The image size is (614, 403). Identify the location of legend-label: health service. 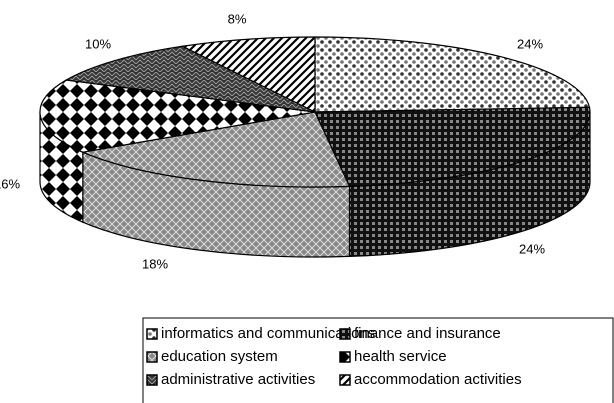
(400, 356).